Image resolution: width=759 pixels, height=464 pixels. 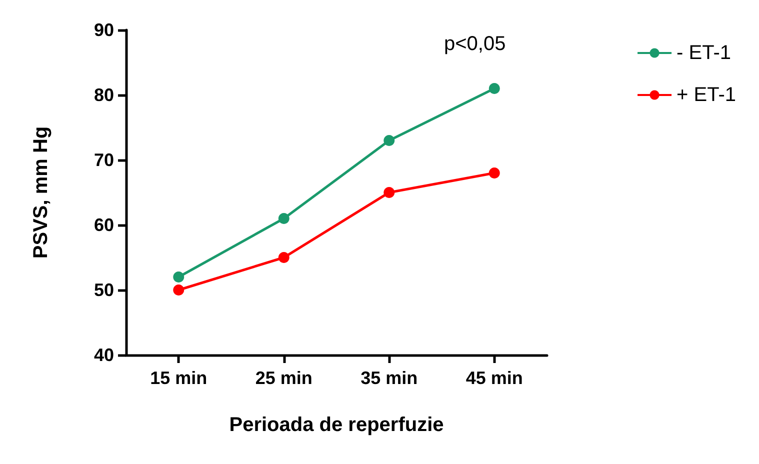 I want to click on y-tick-label: 40, so click(x=104, y=355).